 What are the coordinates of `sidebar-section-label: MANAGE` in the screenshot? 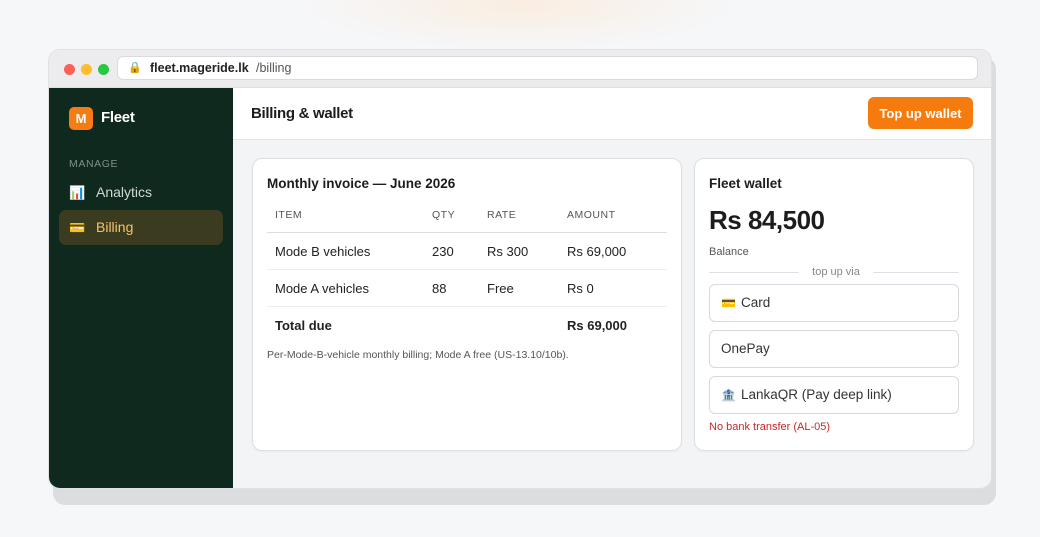 It's located at (94, 164).